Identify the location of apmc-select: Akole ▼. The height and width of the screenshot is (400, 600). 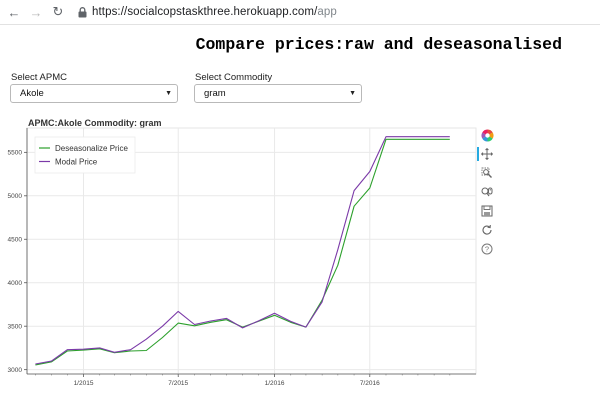
(94, 93).